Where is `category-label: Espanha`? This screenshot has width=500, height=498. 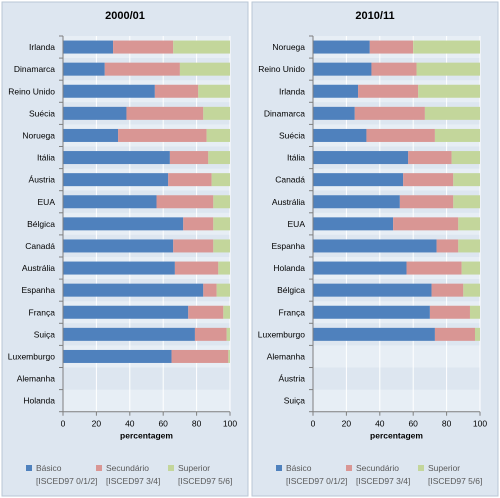 category-label: Espanha is located at coordinates (288, 246).